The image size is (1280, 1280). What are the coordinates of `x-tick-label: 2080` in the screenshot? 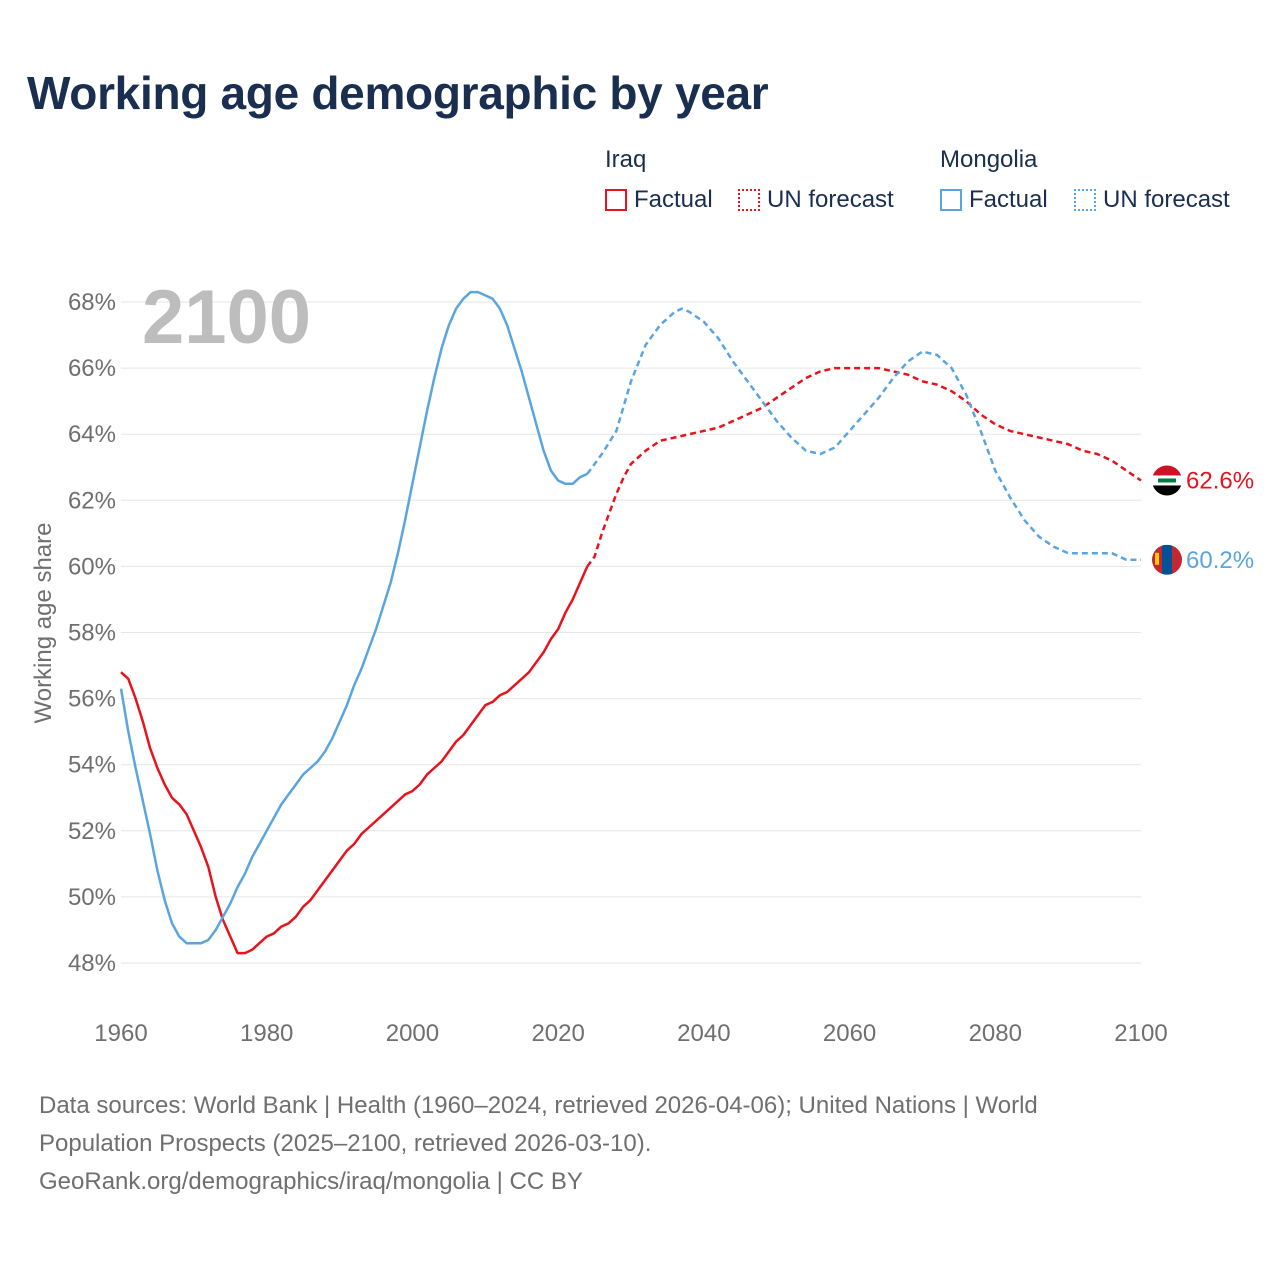 It's located at (995, 1033).